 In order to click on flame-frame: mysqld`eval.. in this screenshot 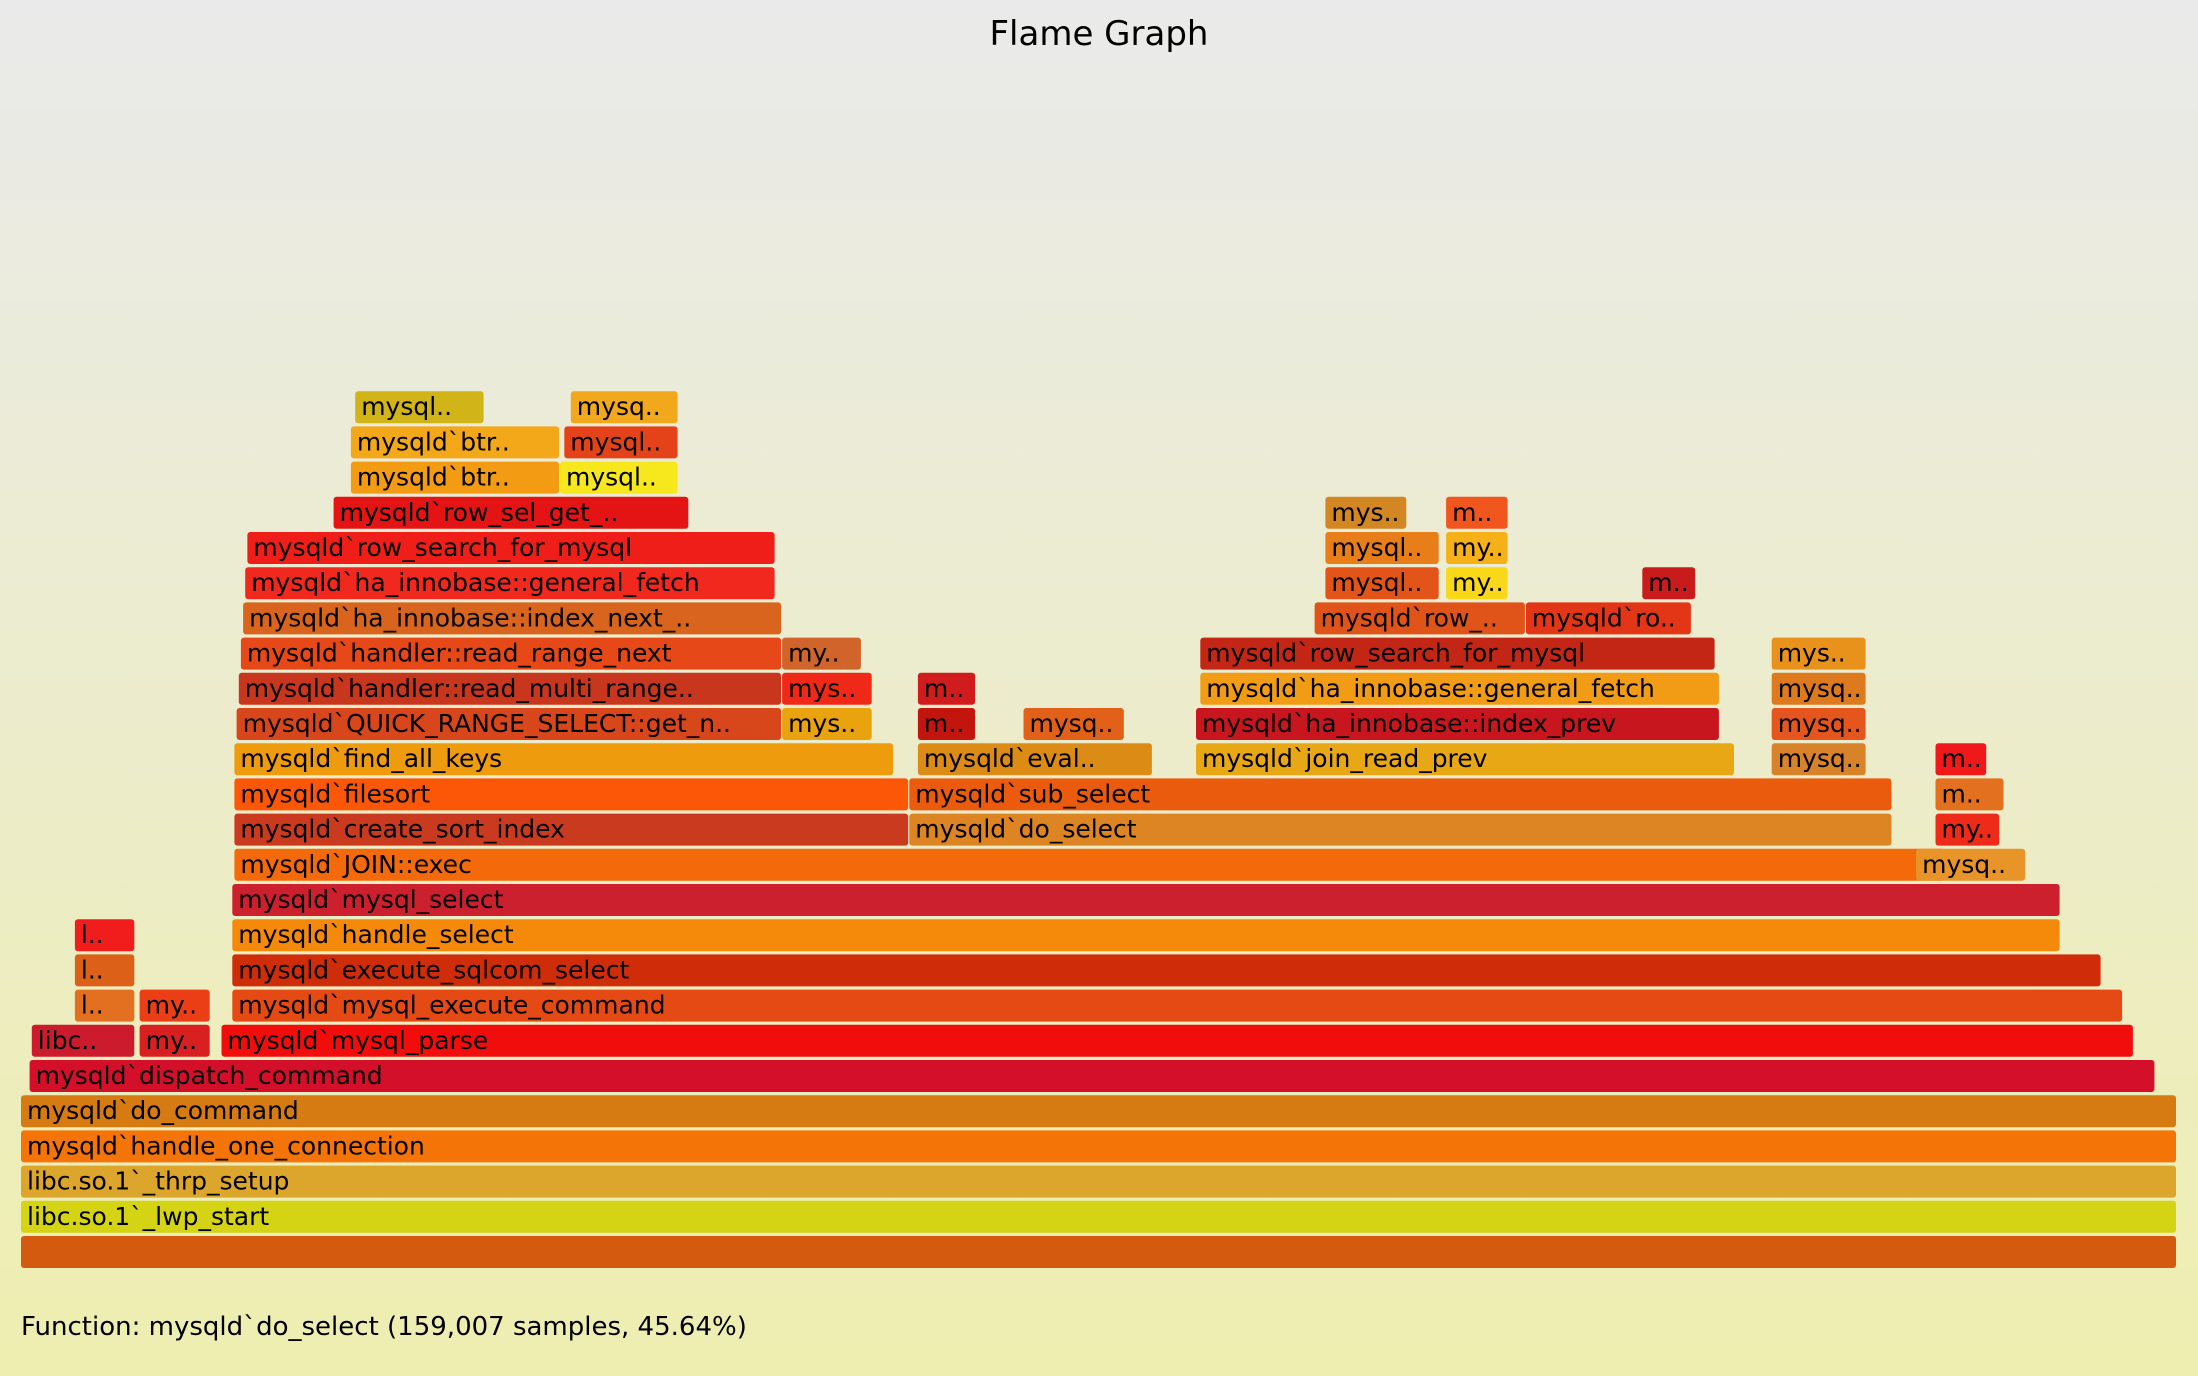, I will do `click(1034, 759)`.